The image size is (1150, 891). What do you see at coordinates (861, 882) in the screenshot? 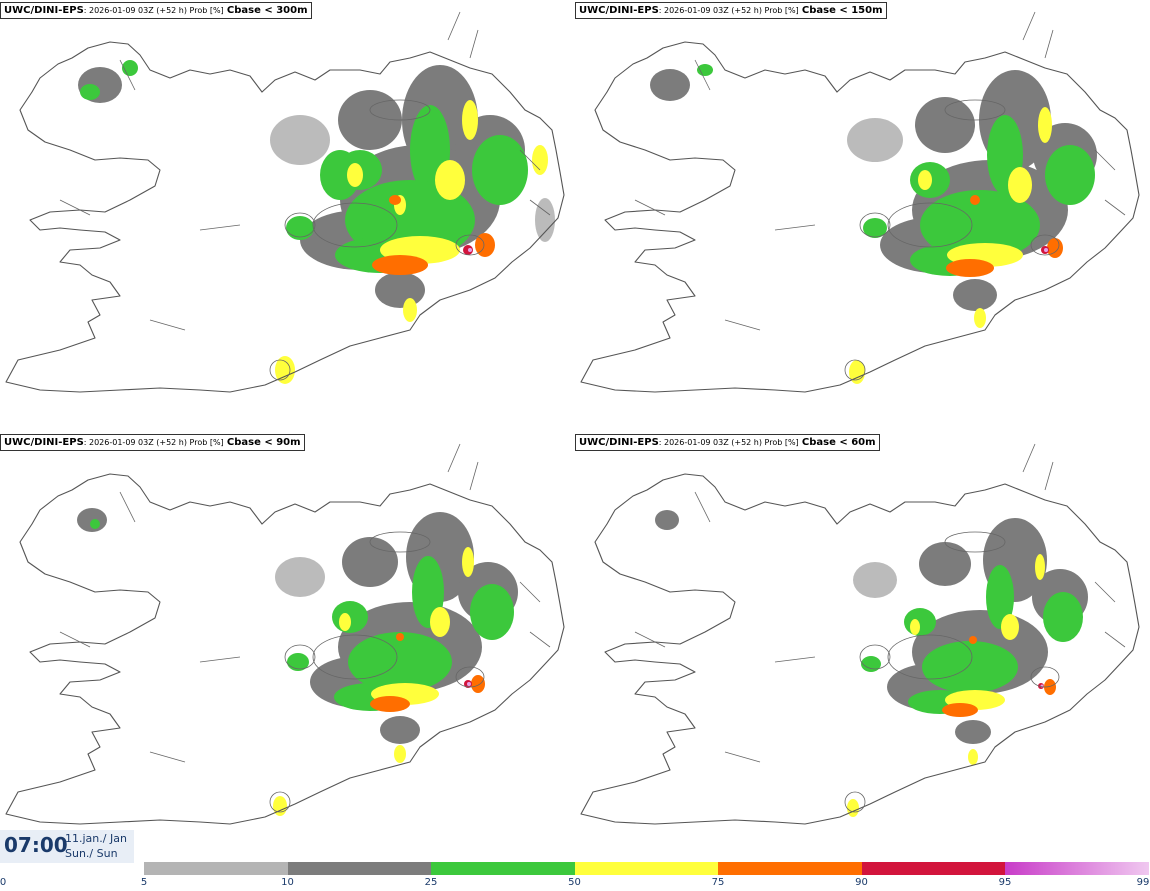
I see `legend-tick: 90` at bounding box center [861, 882].